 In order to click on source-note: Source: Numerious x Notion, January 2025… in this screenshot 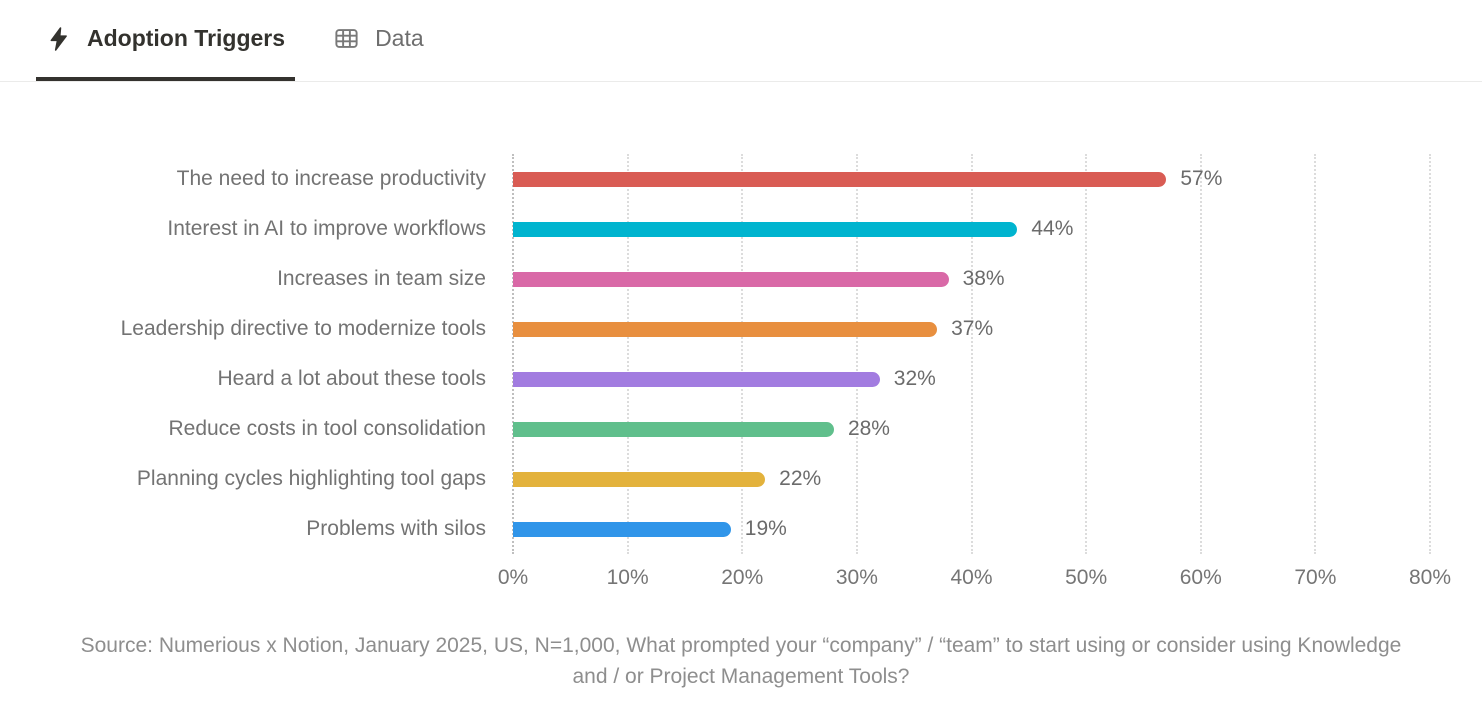, I will do `click(741, 661)`.